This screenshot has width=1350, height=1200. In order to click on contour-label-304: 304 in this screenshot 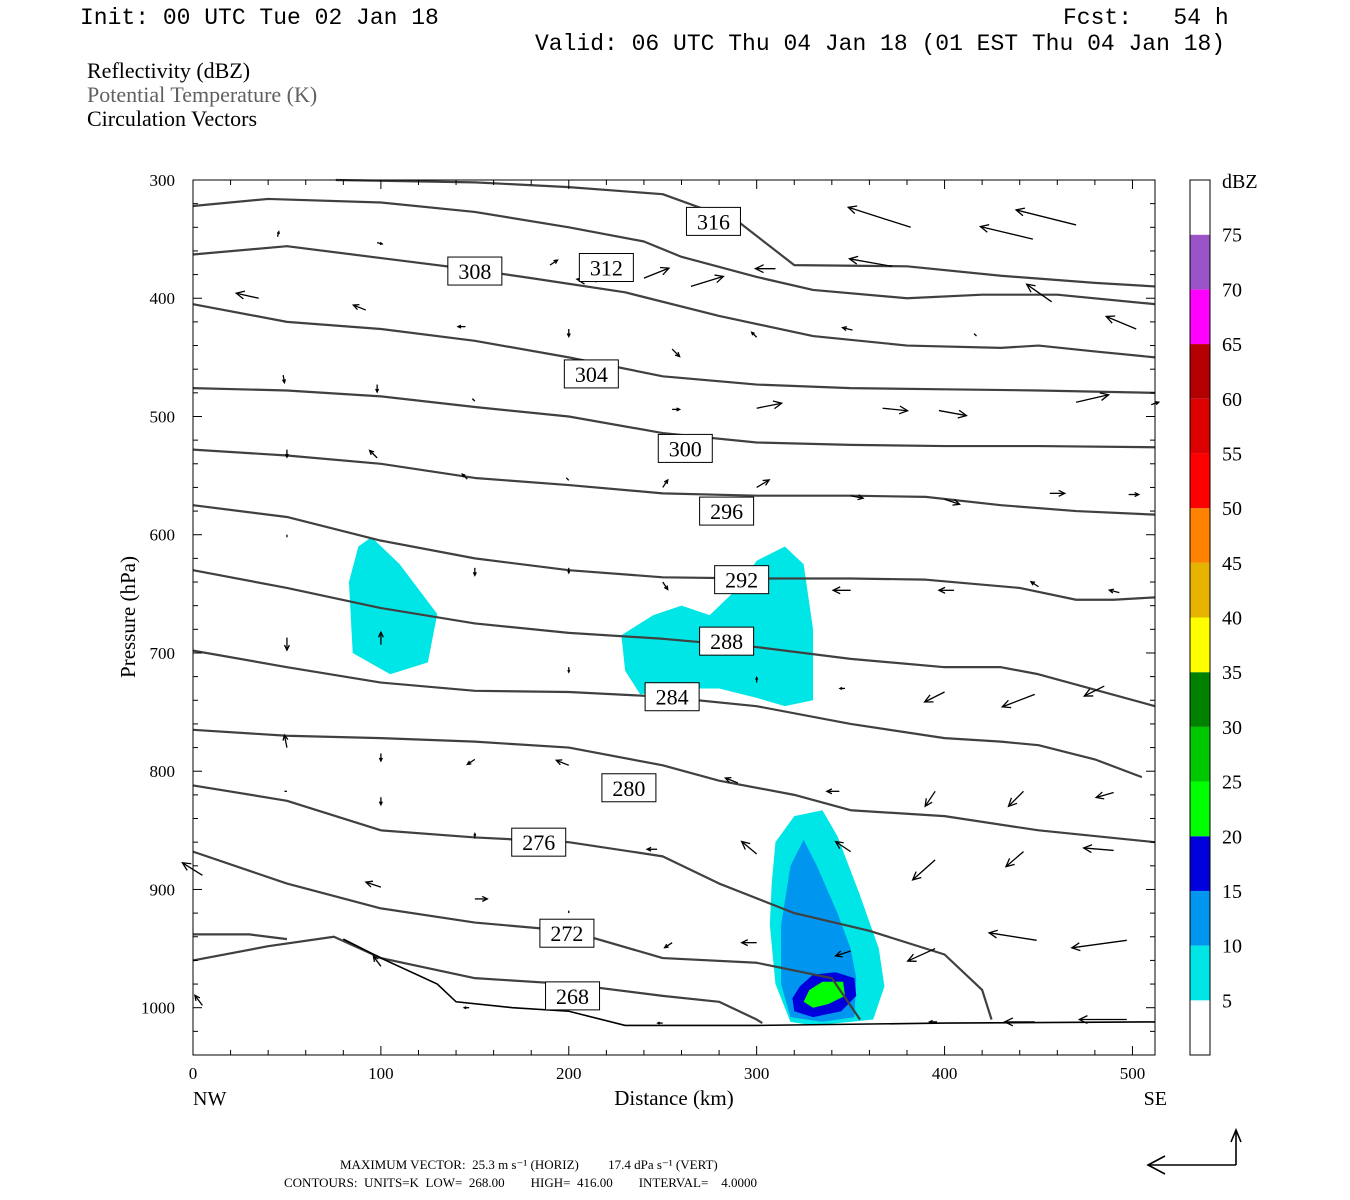, I will do `click(591, 374)`.